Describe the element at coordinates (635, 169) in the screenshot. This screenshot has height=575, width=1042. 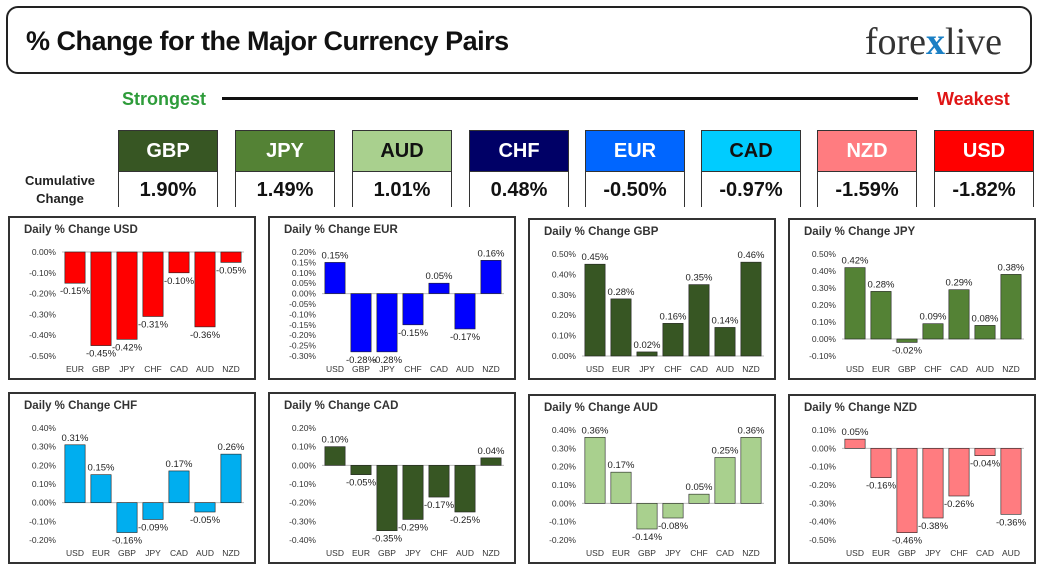
I see `currency-box-eur: EUR -0.50%` at that location.